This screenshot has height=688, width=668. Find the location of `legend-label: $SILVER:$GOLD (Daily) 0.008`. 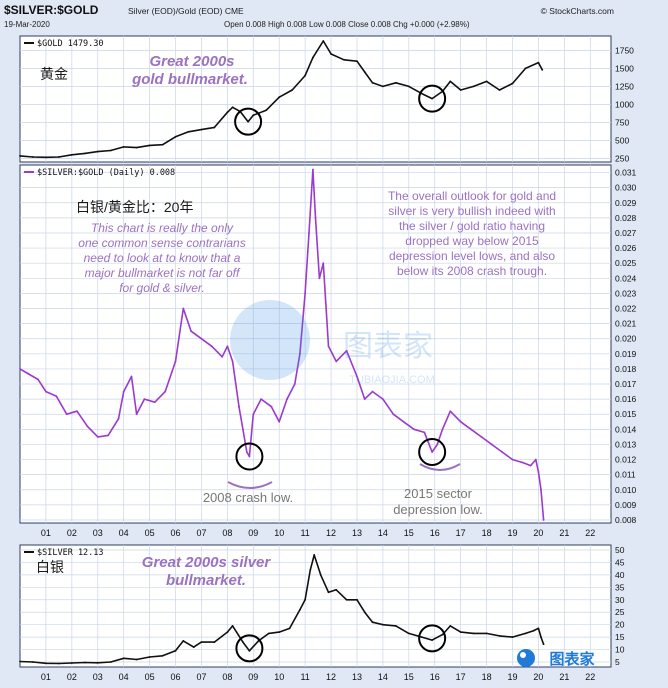

legend-label: $SILVER:$GOLD (Daily) 0.008 is located at coordinates (106, 173).